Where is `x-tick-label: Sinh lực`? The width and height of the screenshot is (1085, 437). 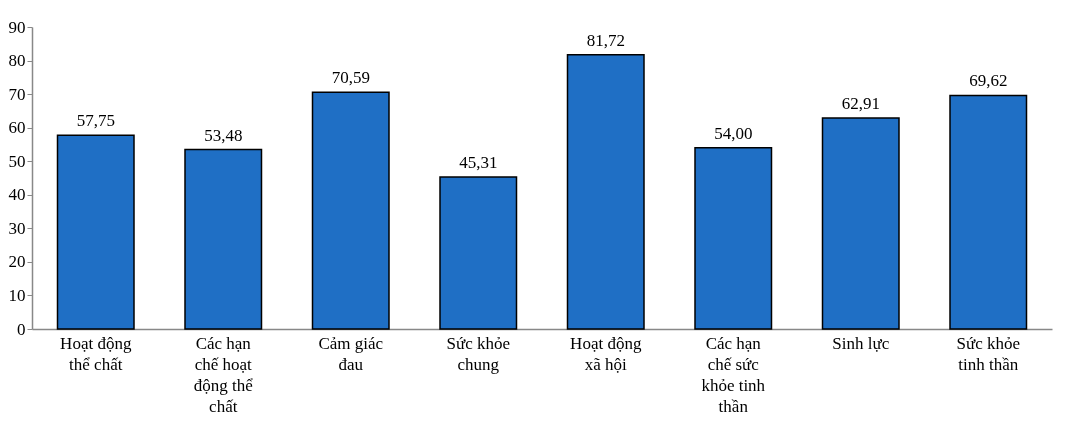
x-tick-label: Sinh lực is located at coordinates (861, 343).